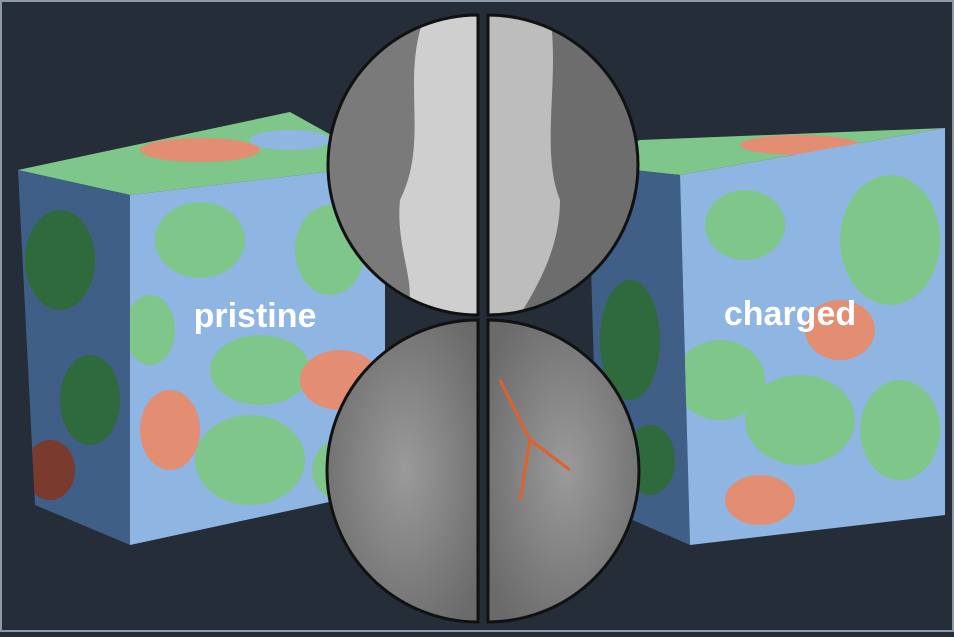  What do you see at coordinates (790, 314) in the screenshot?
I see `label-charged: charged` at bounding box center [790, 314].